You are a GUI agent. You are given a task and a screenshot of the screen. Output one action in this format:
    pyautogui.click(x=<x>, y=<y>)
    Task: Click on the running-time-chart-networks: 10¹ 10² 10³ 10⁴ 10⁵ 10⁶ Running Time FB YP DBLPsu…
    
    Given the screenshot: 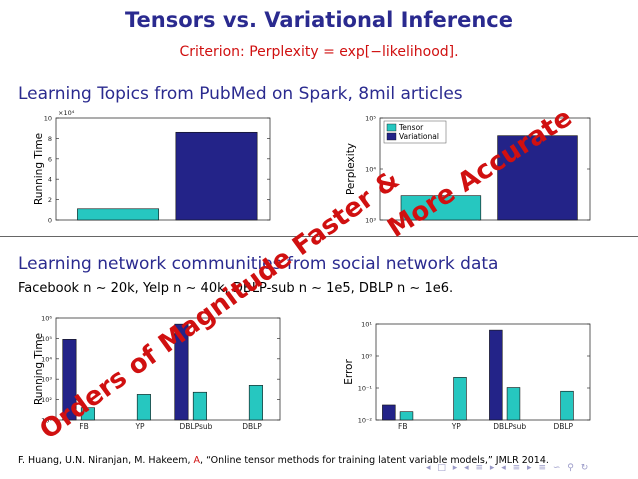 What is the action you would take?
    pyautogui.click(x=157, y=373)
    